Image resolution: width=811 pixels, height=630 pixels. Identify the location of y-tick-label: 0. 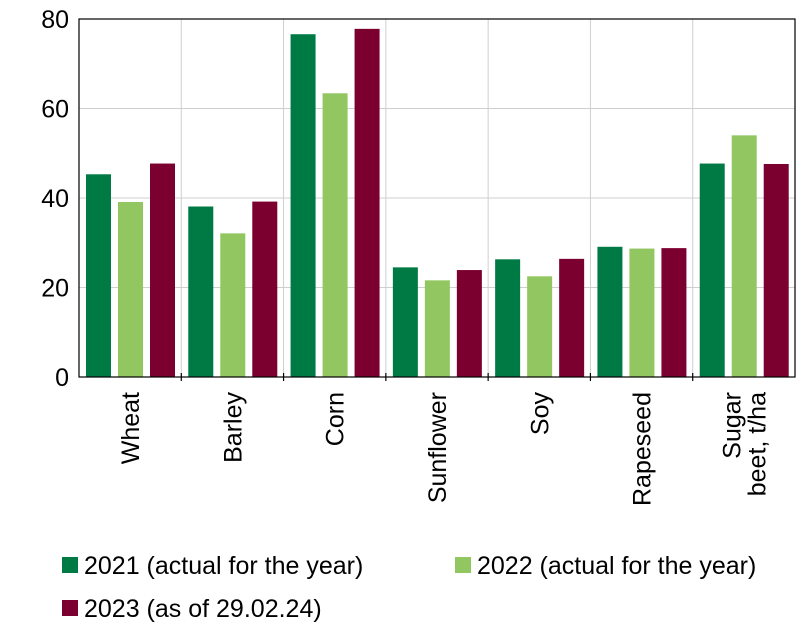
(62, 378).